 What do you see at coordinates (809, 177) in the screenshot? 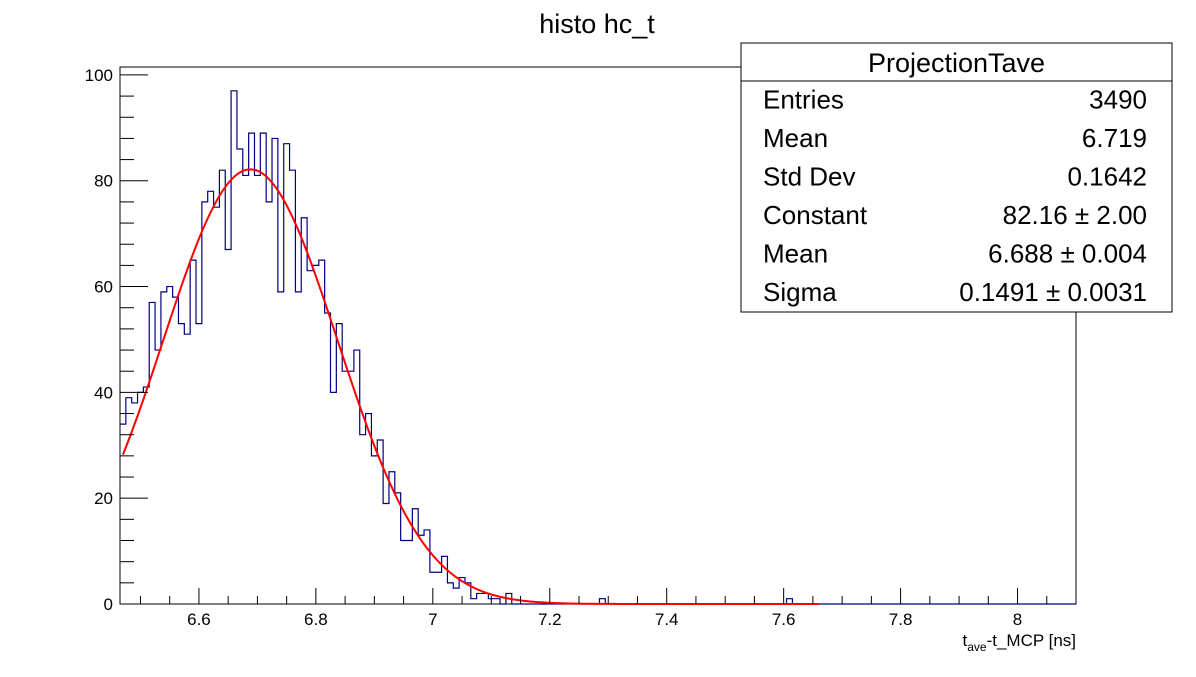
I see `stats-row-label: Std Dev` at bounding box center [809, 177].